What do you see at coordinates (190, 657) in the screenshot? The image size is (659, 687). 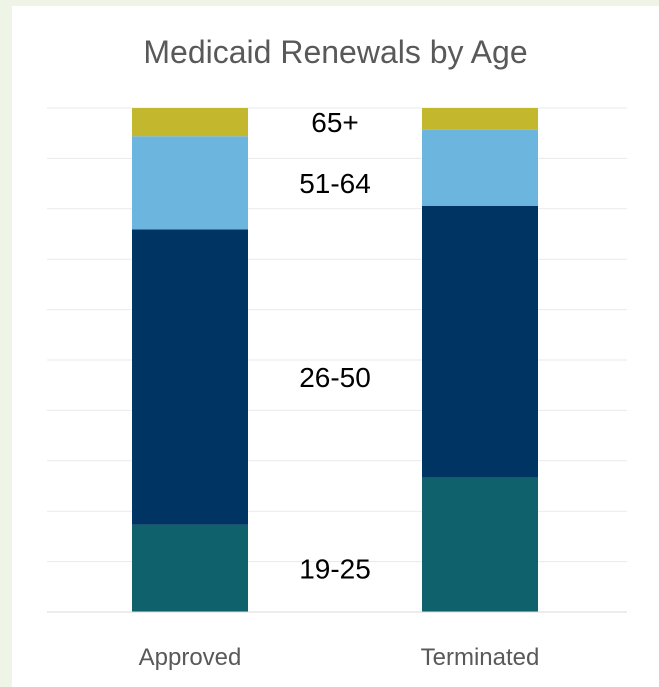 I see `x-tick-label: Approved` at bounding box center [190, 657].